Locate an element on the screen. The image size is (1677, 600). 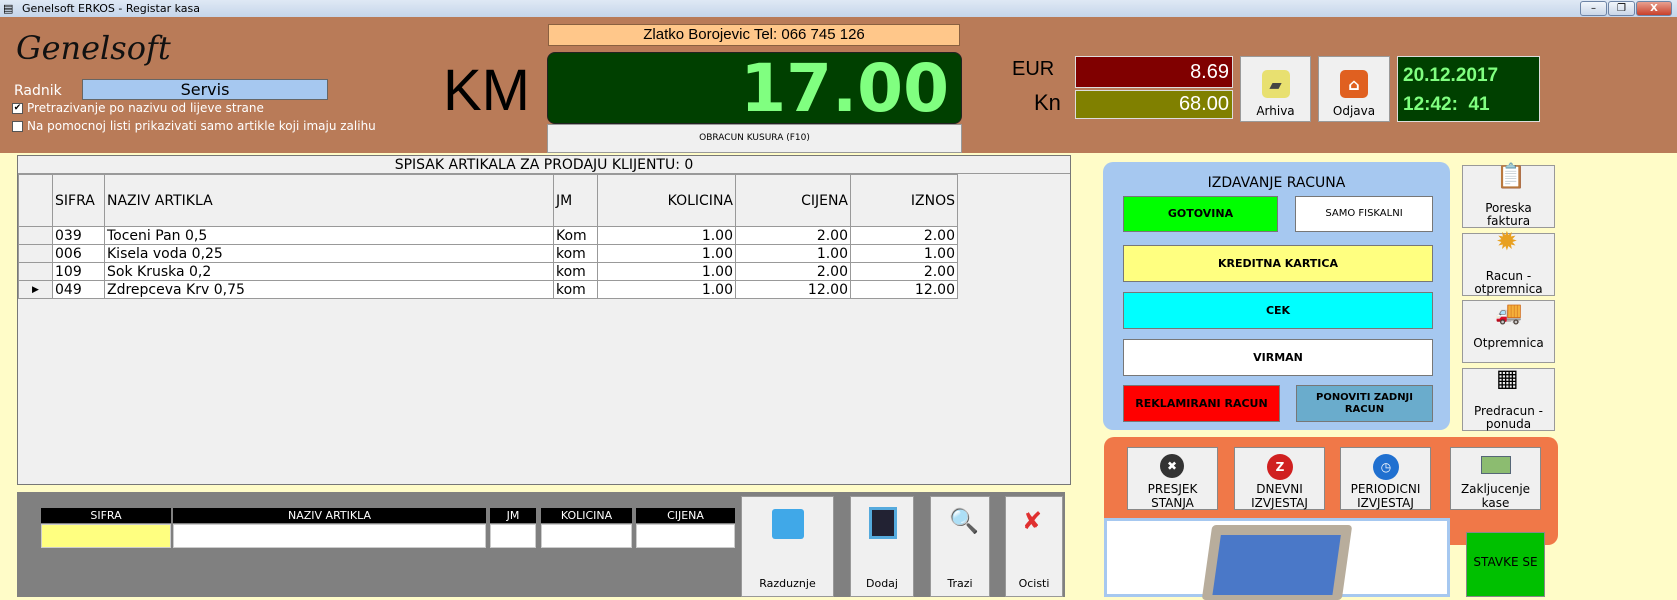
price-input is located at coordinates (685, 536).